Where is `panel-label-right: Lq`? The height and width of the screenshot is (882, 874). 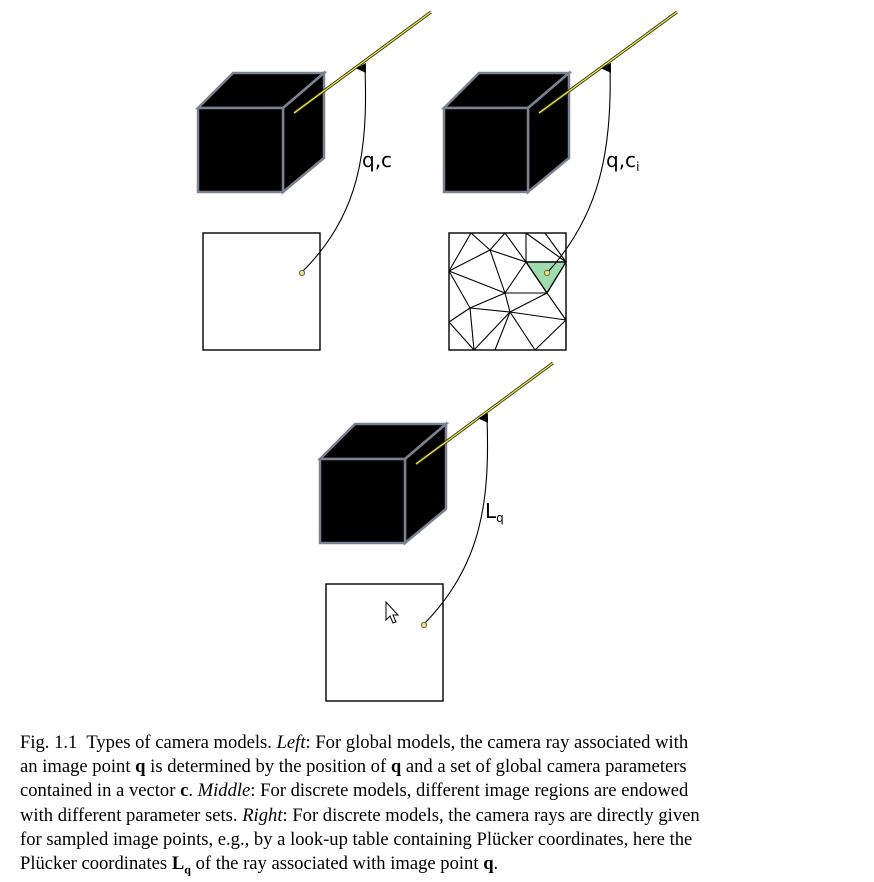
panel-label-right: Lq is located at coordinates (494, 512).